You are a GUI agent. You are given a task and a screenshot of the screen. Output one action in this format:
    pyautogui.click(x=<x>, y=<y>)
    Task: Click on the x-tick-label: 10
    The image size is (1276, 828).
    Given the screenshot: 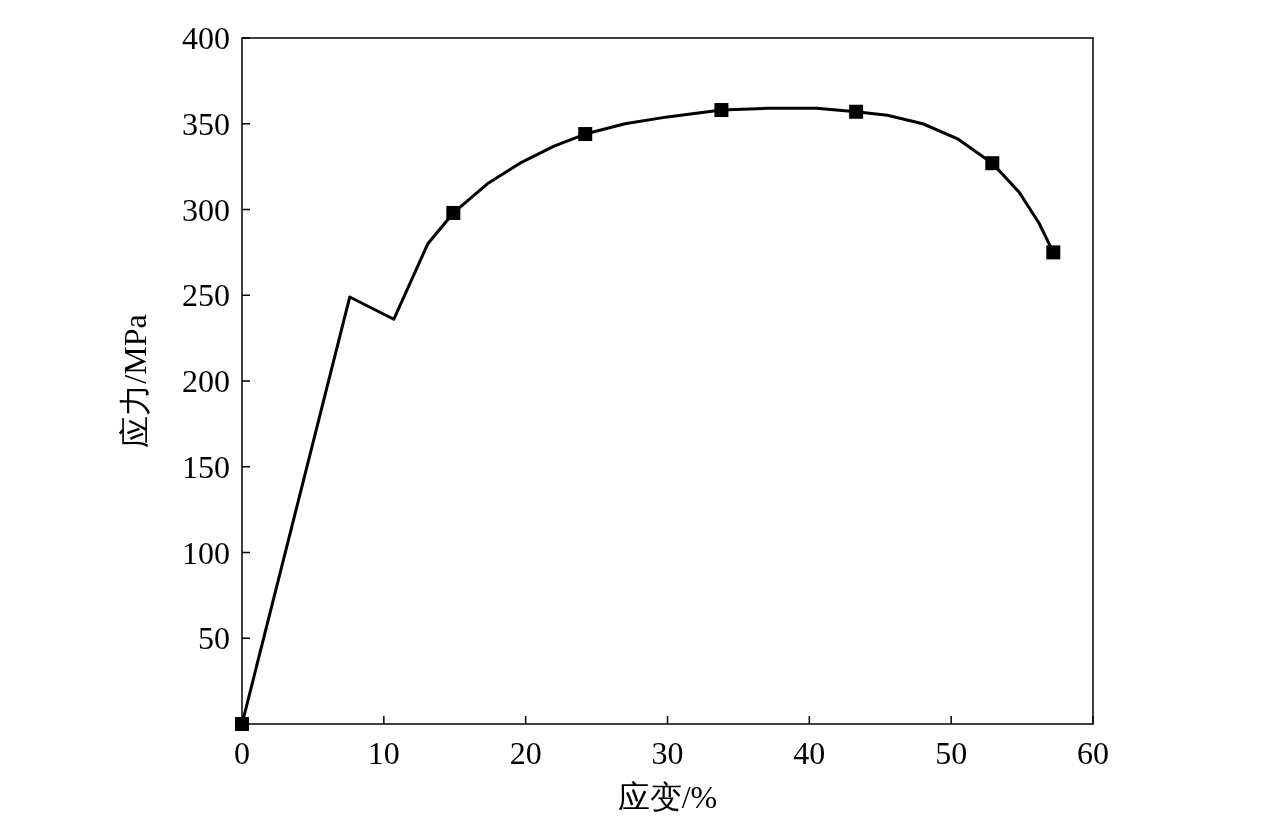 What is the action you would take?
    pyautogui.click(x=383, y=753)
    